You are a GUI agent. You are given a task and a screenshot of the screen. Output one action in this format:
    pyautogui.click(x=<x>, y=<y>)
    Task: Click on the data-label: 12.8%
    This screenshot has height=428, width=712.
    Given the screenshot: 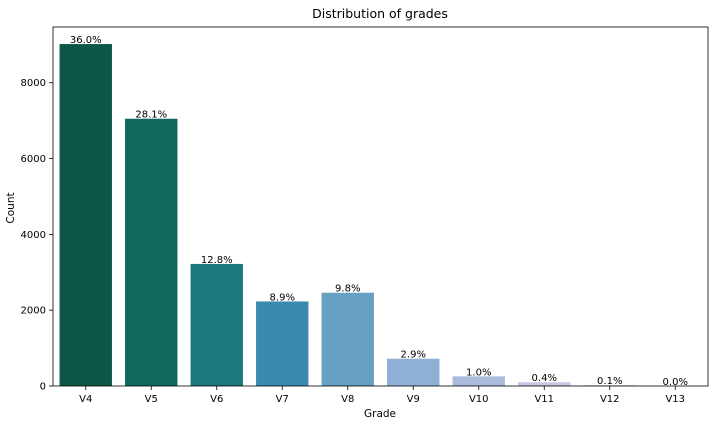 What is the action you would take?
    pyautogui.click(x=217, y=260)
    